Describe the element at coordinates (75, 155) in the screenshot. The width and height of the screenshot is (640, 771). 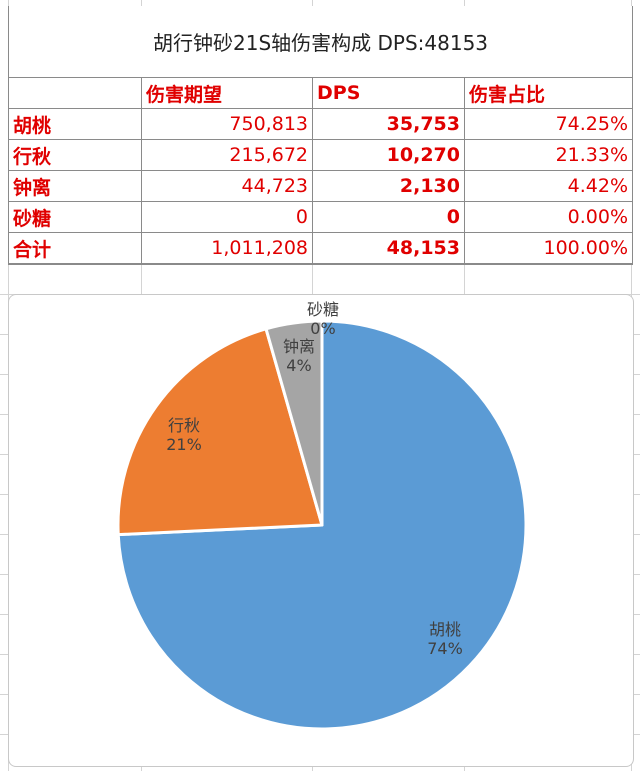
I see `row-name-cell: 行秋` at that location.